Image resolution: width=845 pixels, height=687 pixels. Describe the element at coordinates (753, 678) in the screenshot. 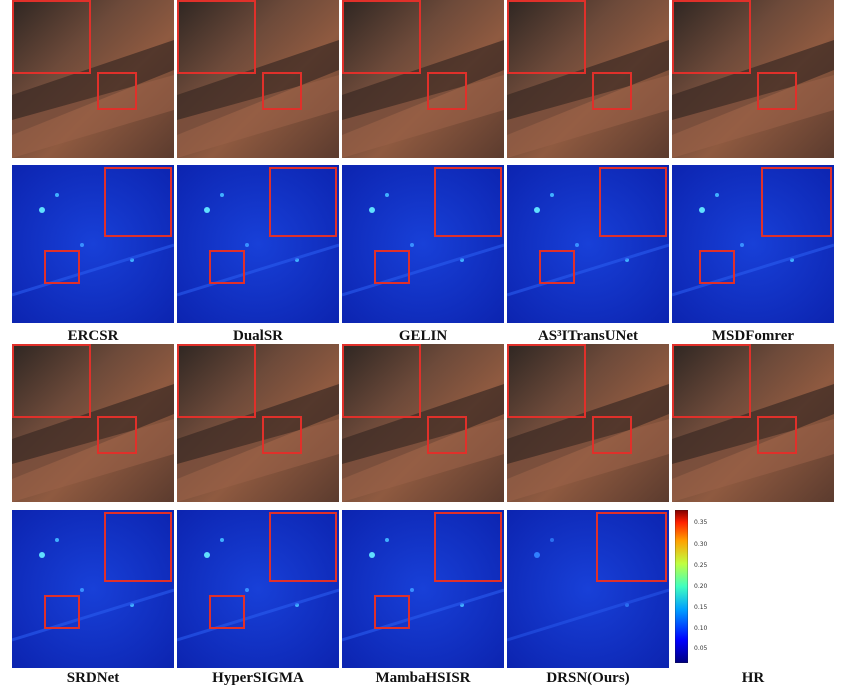

I see `reference-label-hr: HR` at that location.